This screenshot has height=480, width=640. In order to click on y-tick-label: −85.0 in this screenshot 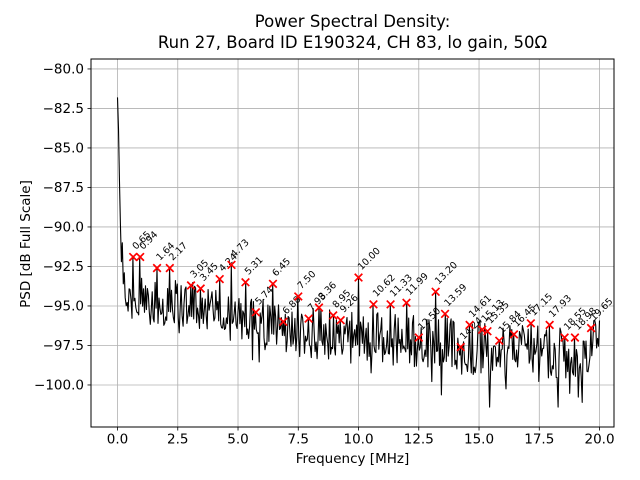, I will do `click(63, 148)`.